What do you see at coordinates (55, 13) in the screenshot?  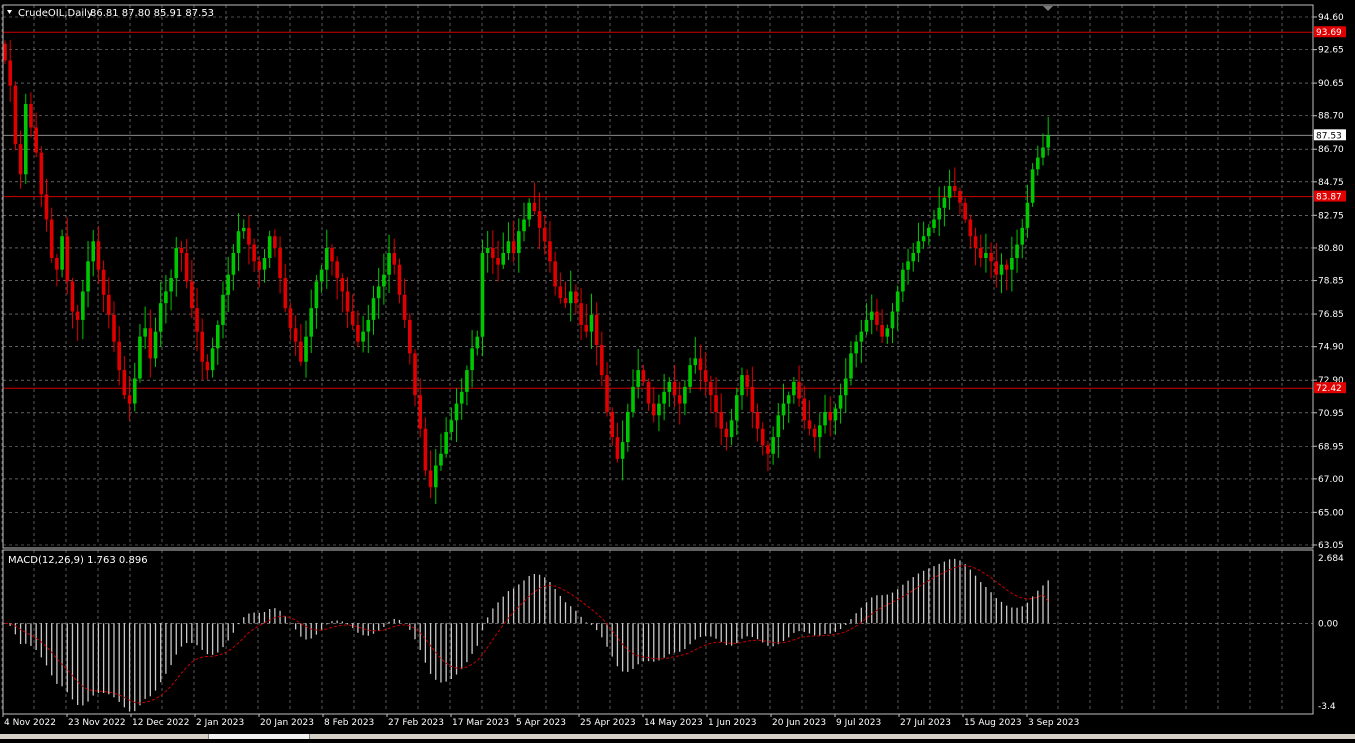 I see `symbol-title: CrudeOIL,Daily` at bounding box center [55, 13].